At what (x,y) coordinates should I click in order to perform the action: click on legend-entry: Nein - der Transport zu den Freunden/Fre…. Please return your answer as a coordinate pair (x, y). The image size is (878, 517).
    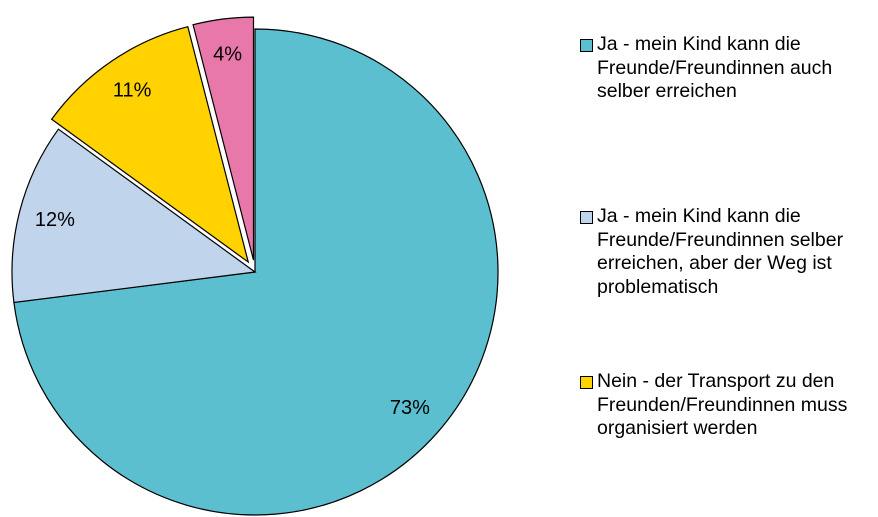
    Looking at the image, I should click on (726, 405).